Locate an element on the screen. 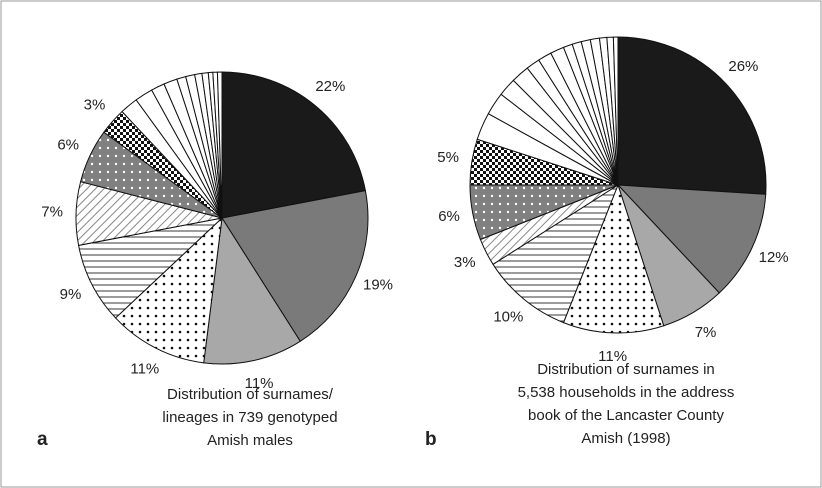  slice-label: 12% is located at coordinates (774, 257).